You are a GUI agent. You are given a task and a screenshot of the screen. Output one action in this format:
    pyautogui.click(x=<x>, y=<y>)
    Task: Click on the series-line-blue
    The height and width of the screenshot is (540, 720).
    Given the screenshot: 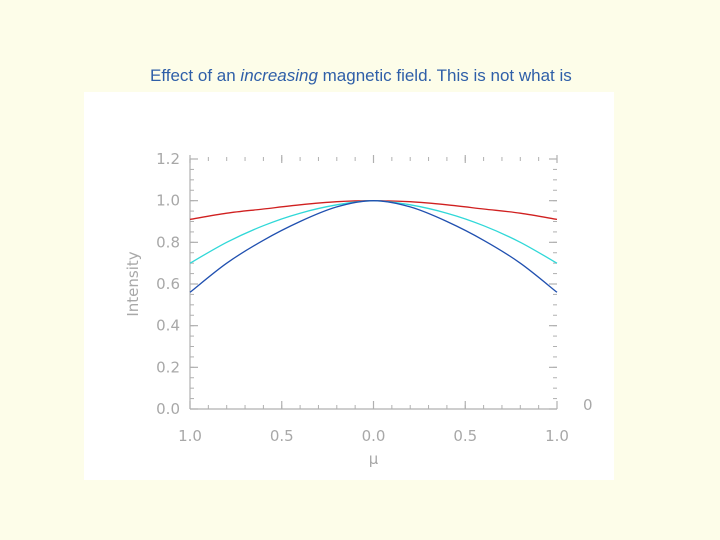 What is the action you would take?
    pyautogui.click(x=373, y=246)
    